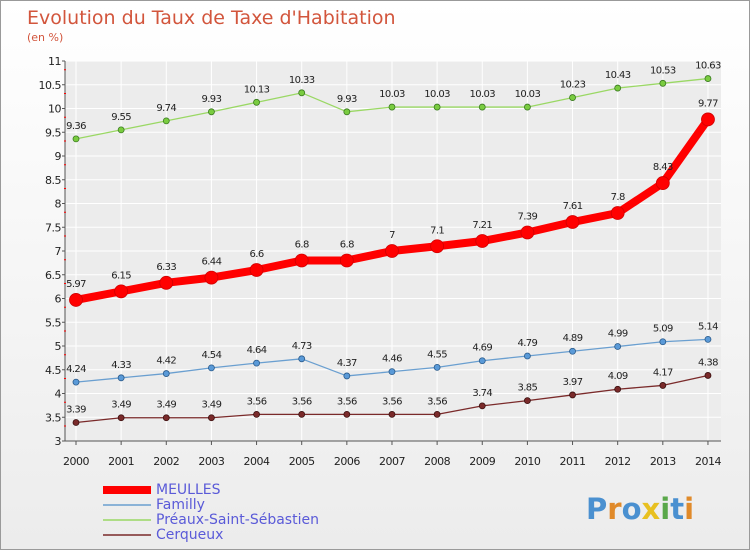  I want to click on y-tick-label: 8, so click(58, 204).